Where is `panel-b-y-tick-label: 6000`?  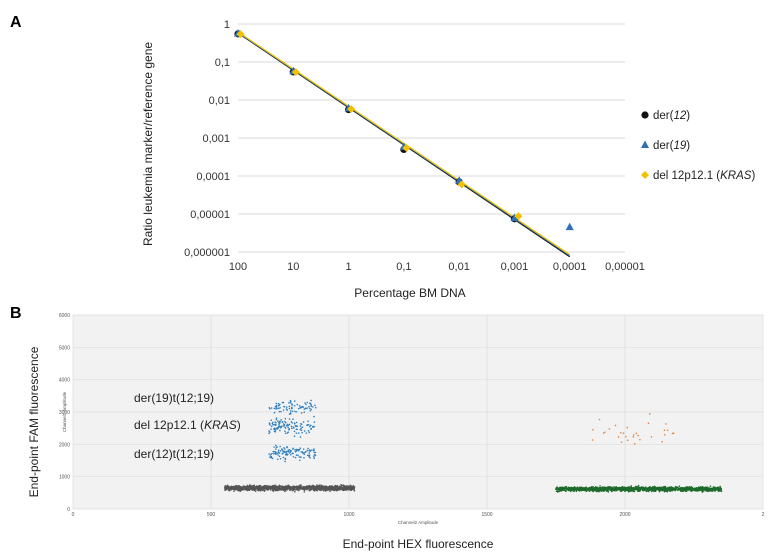
panel-b-y-tick-label: 6000 is located at coordinates (64, 316).